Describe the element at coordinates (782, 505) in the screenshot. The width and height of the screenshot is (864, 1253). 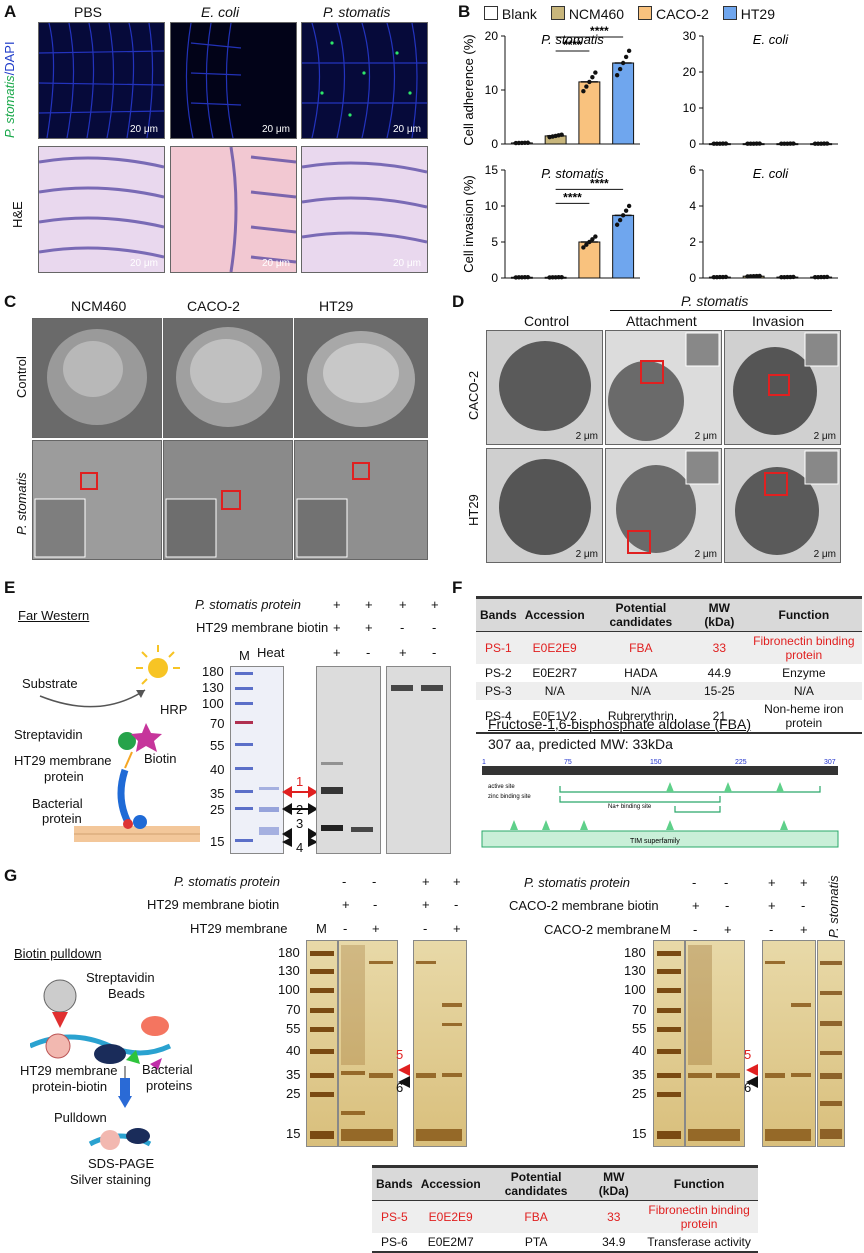
I see `tem-ht29-invasion: 2 μm` at that location.